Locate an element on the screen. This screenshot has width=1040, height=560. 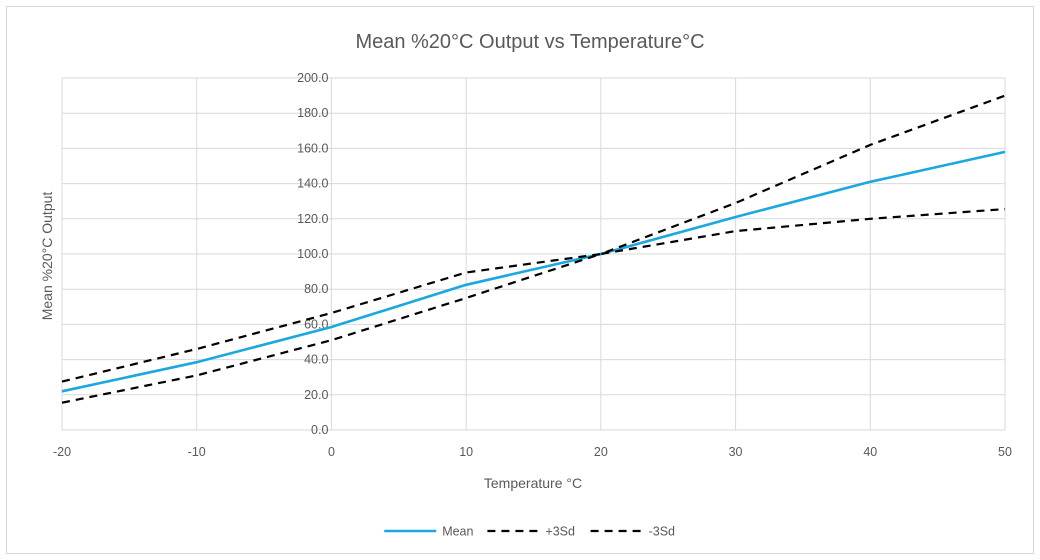
x-tick-label: 0 is located at coordinates (331, 452).